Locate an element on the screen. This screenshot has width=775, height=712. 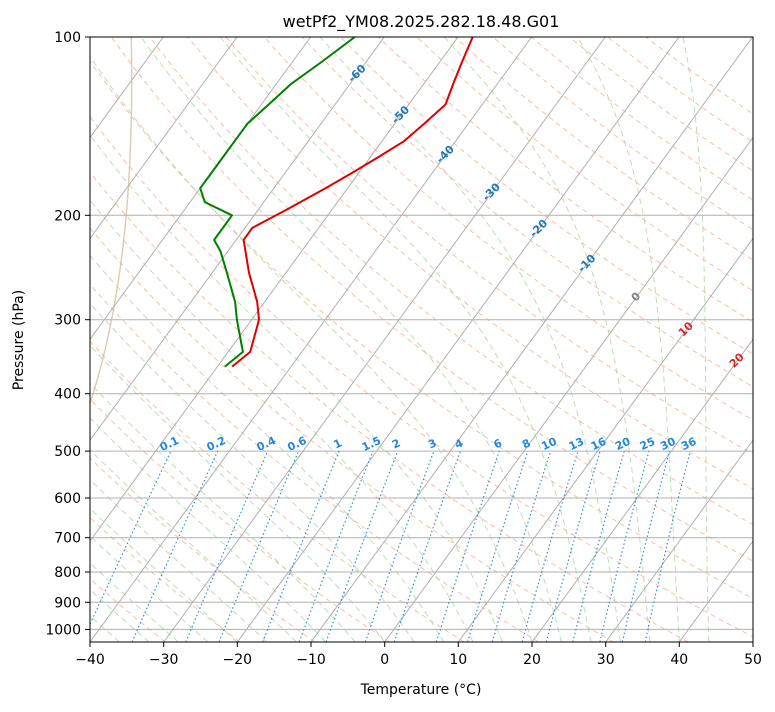
y-tick-label: 1000 is located at coordinates (63, 630).